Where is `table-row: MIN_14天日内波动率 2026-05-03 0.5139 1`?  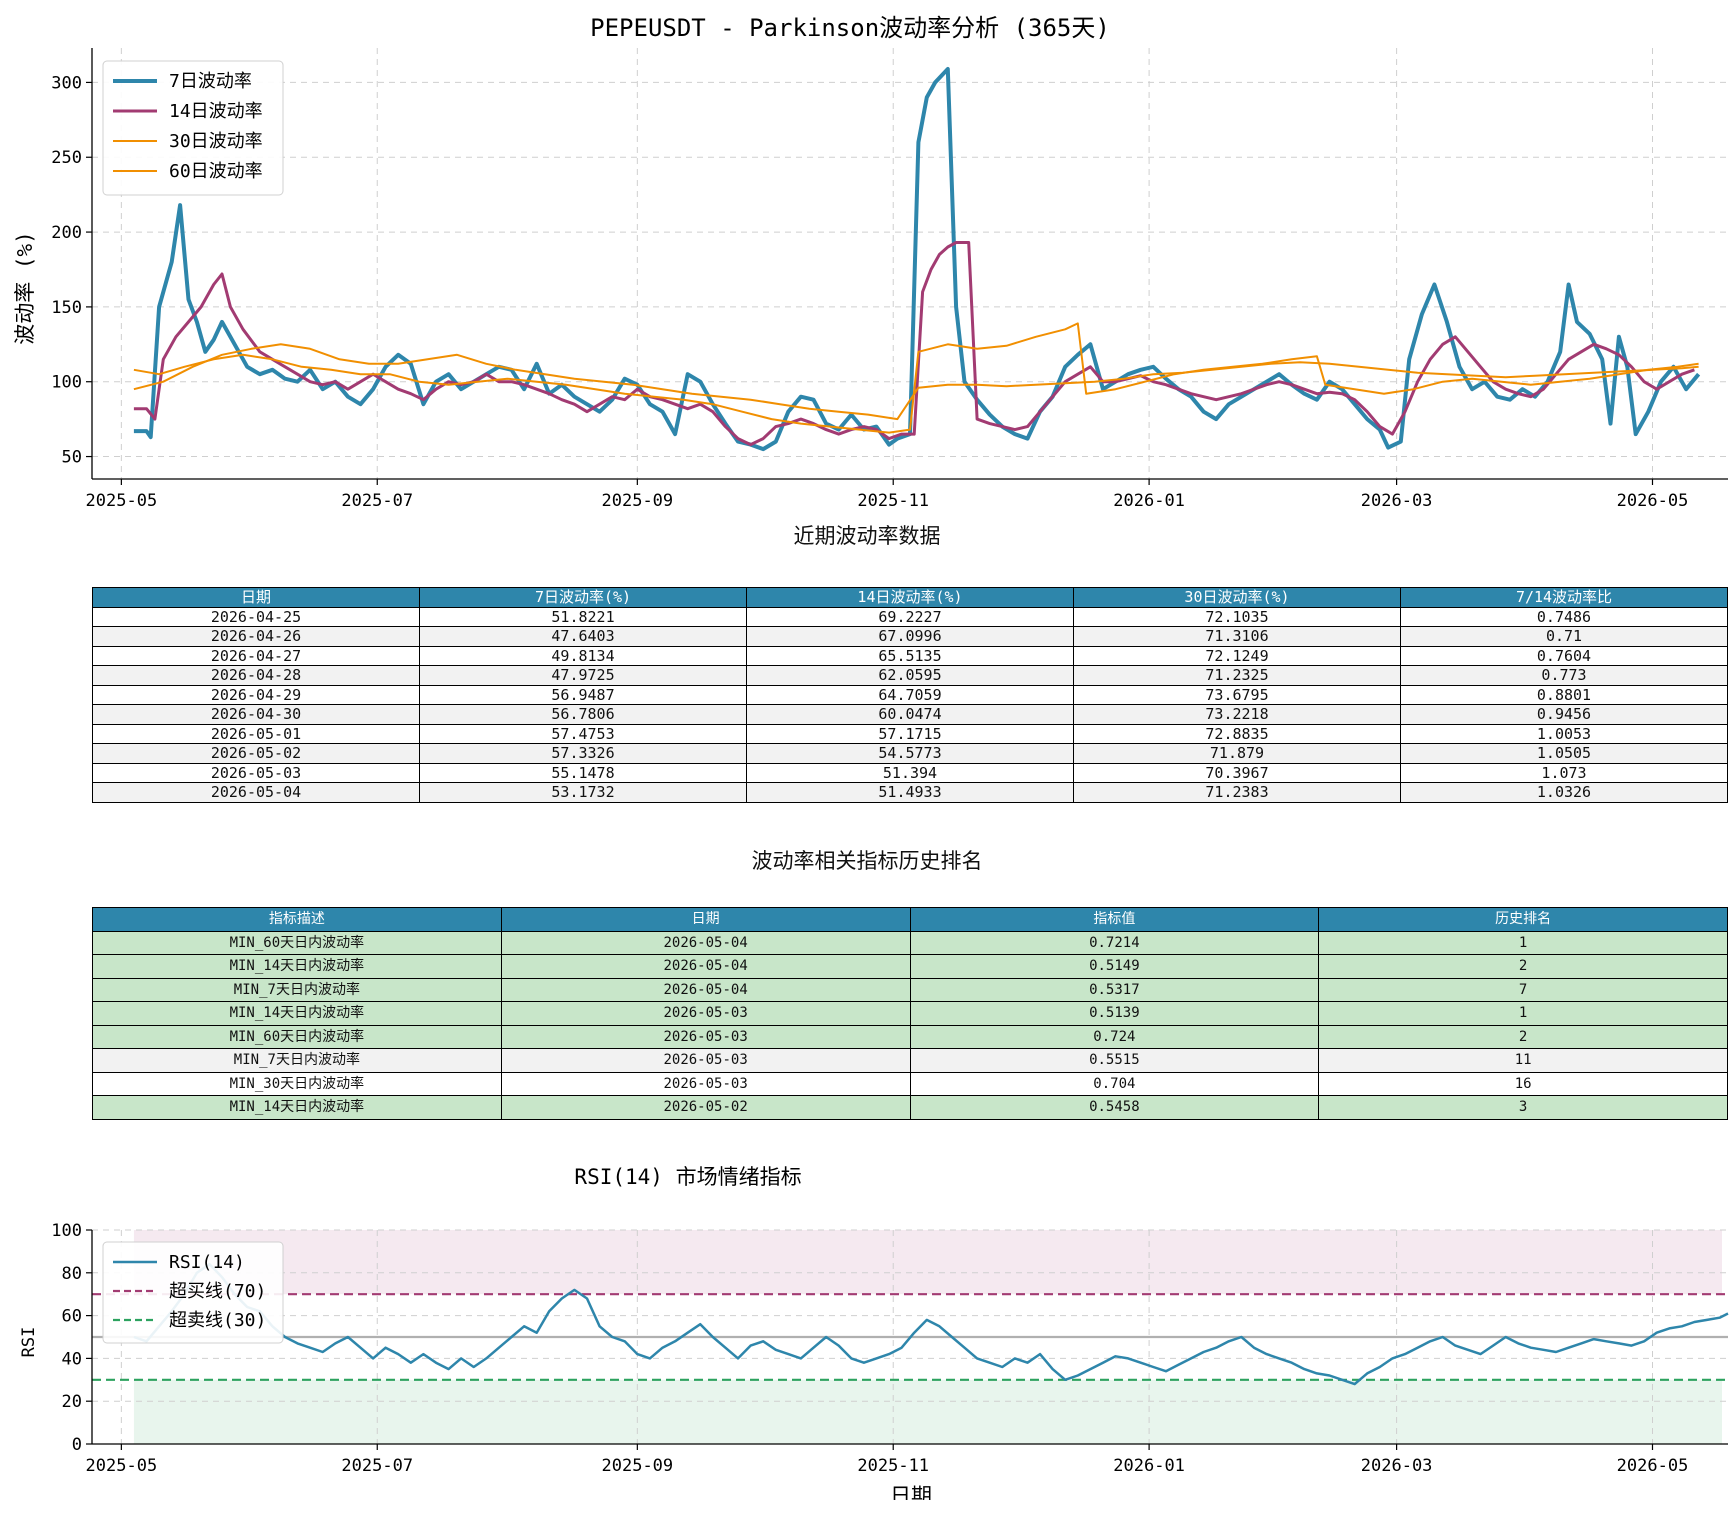 table-row: MIN_14天日内波动率 2026-05-03 0.5139 1 is located at coordinates (910, 1013).